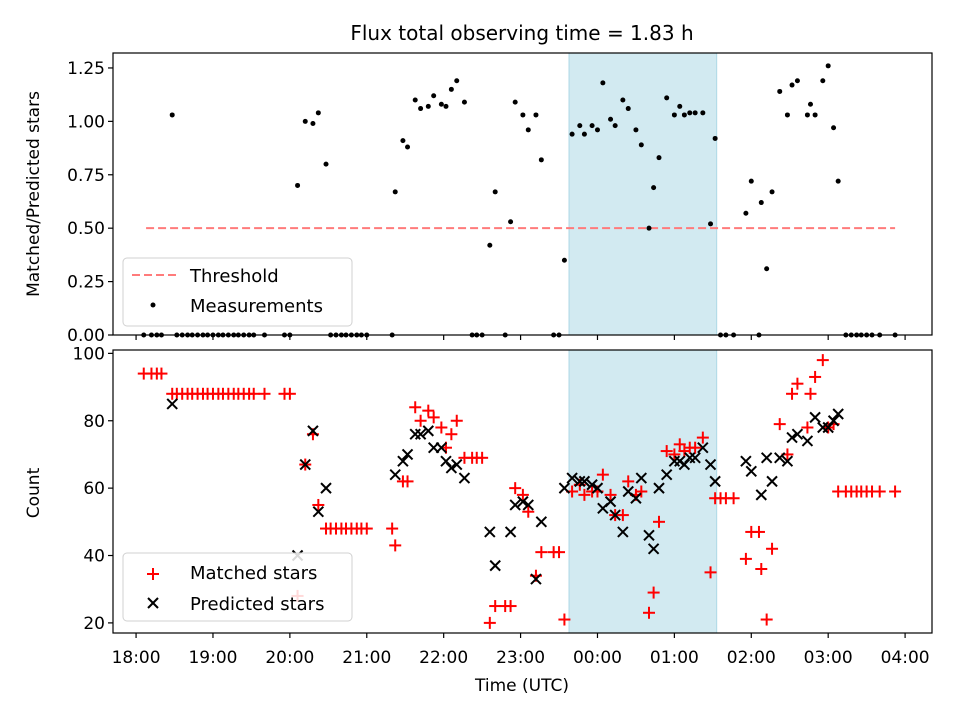 The height and width of the screenshot is (720, 960). Describe the element at coordinates (93, 489) in the screenshot. I see `bottom-y-ticks: 20 40 60 80 100` at that location.